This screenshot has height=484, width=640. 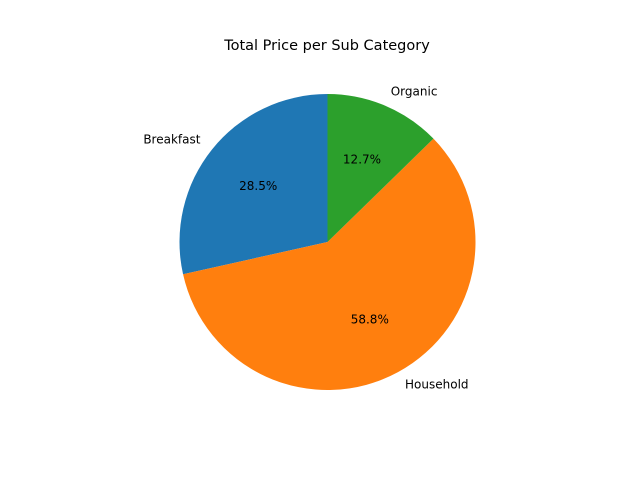 I want to click on percent-label-household: 58.8%, so click(x=370, y=320).